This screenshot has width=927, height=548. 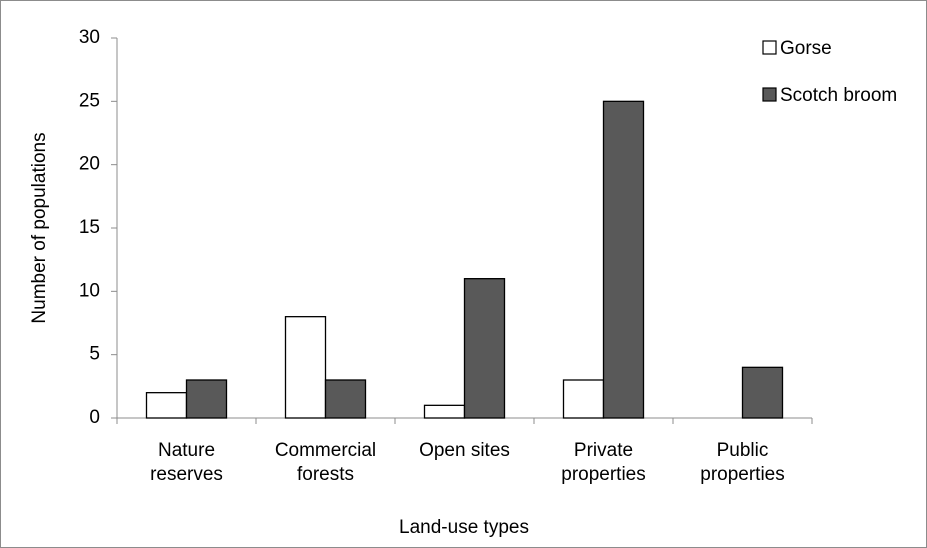 I want to click on x-tick-label: Public properties, so click(x=742, y=462).